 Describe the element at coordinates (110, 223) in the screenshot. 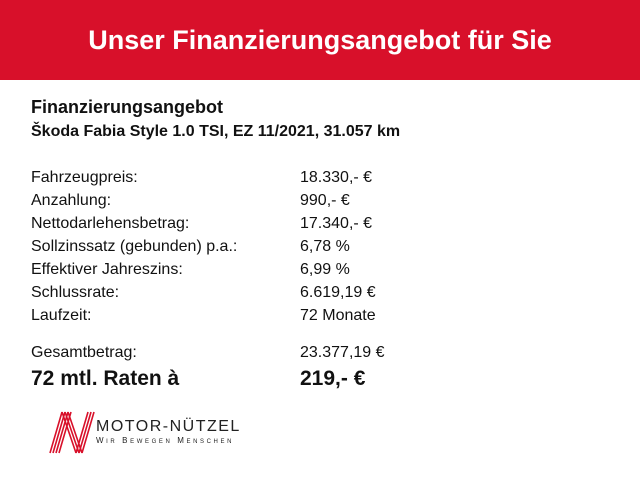

I see `row-label: Nettodarlehensbetrag:` at that location.